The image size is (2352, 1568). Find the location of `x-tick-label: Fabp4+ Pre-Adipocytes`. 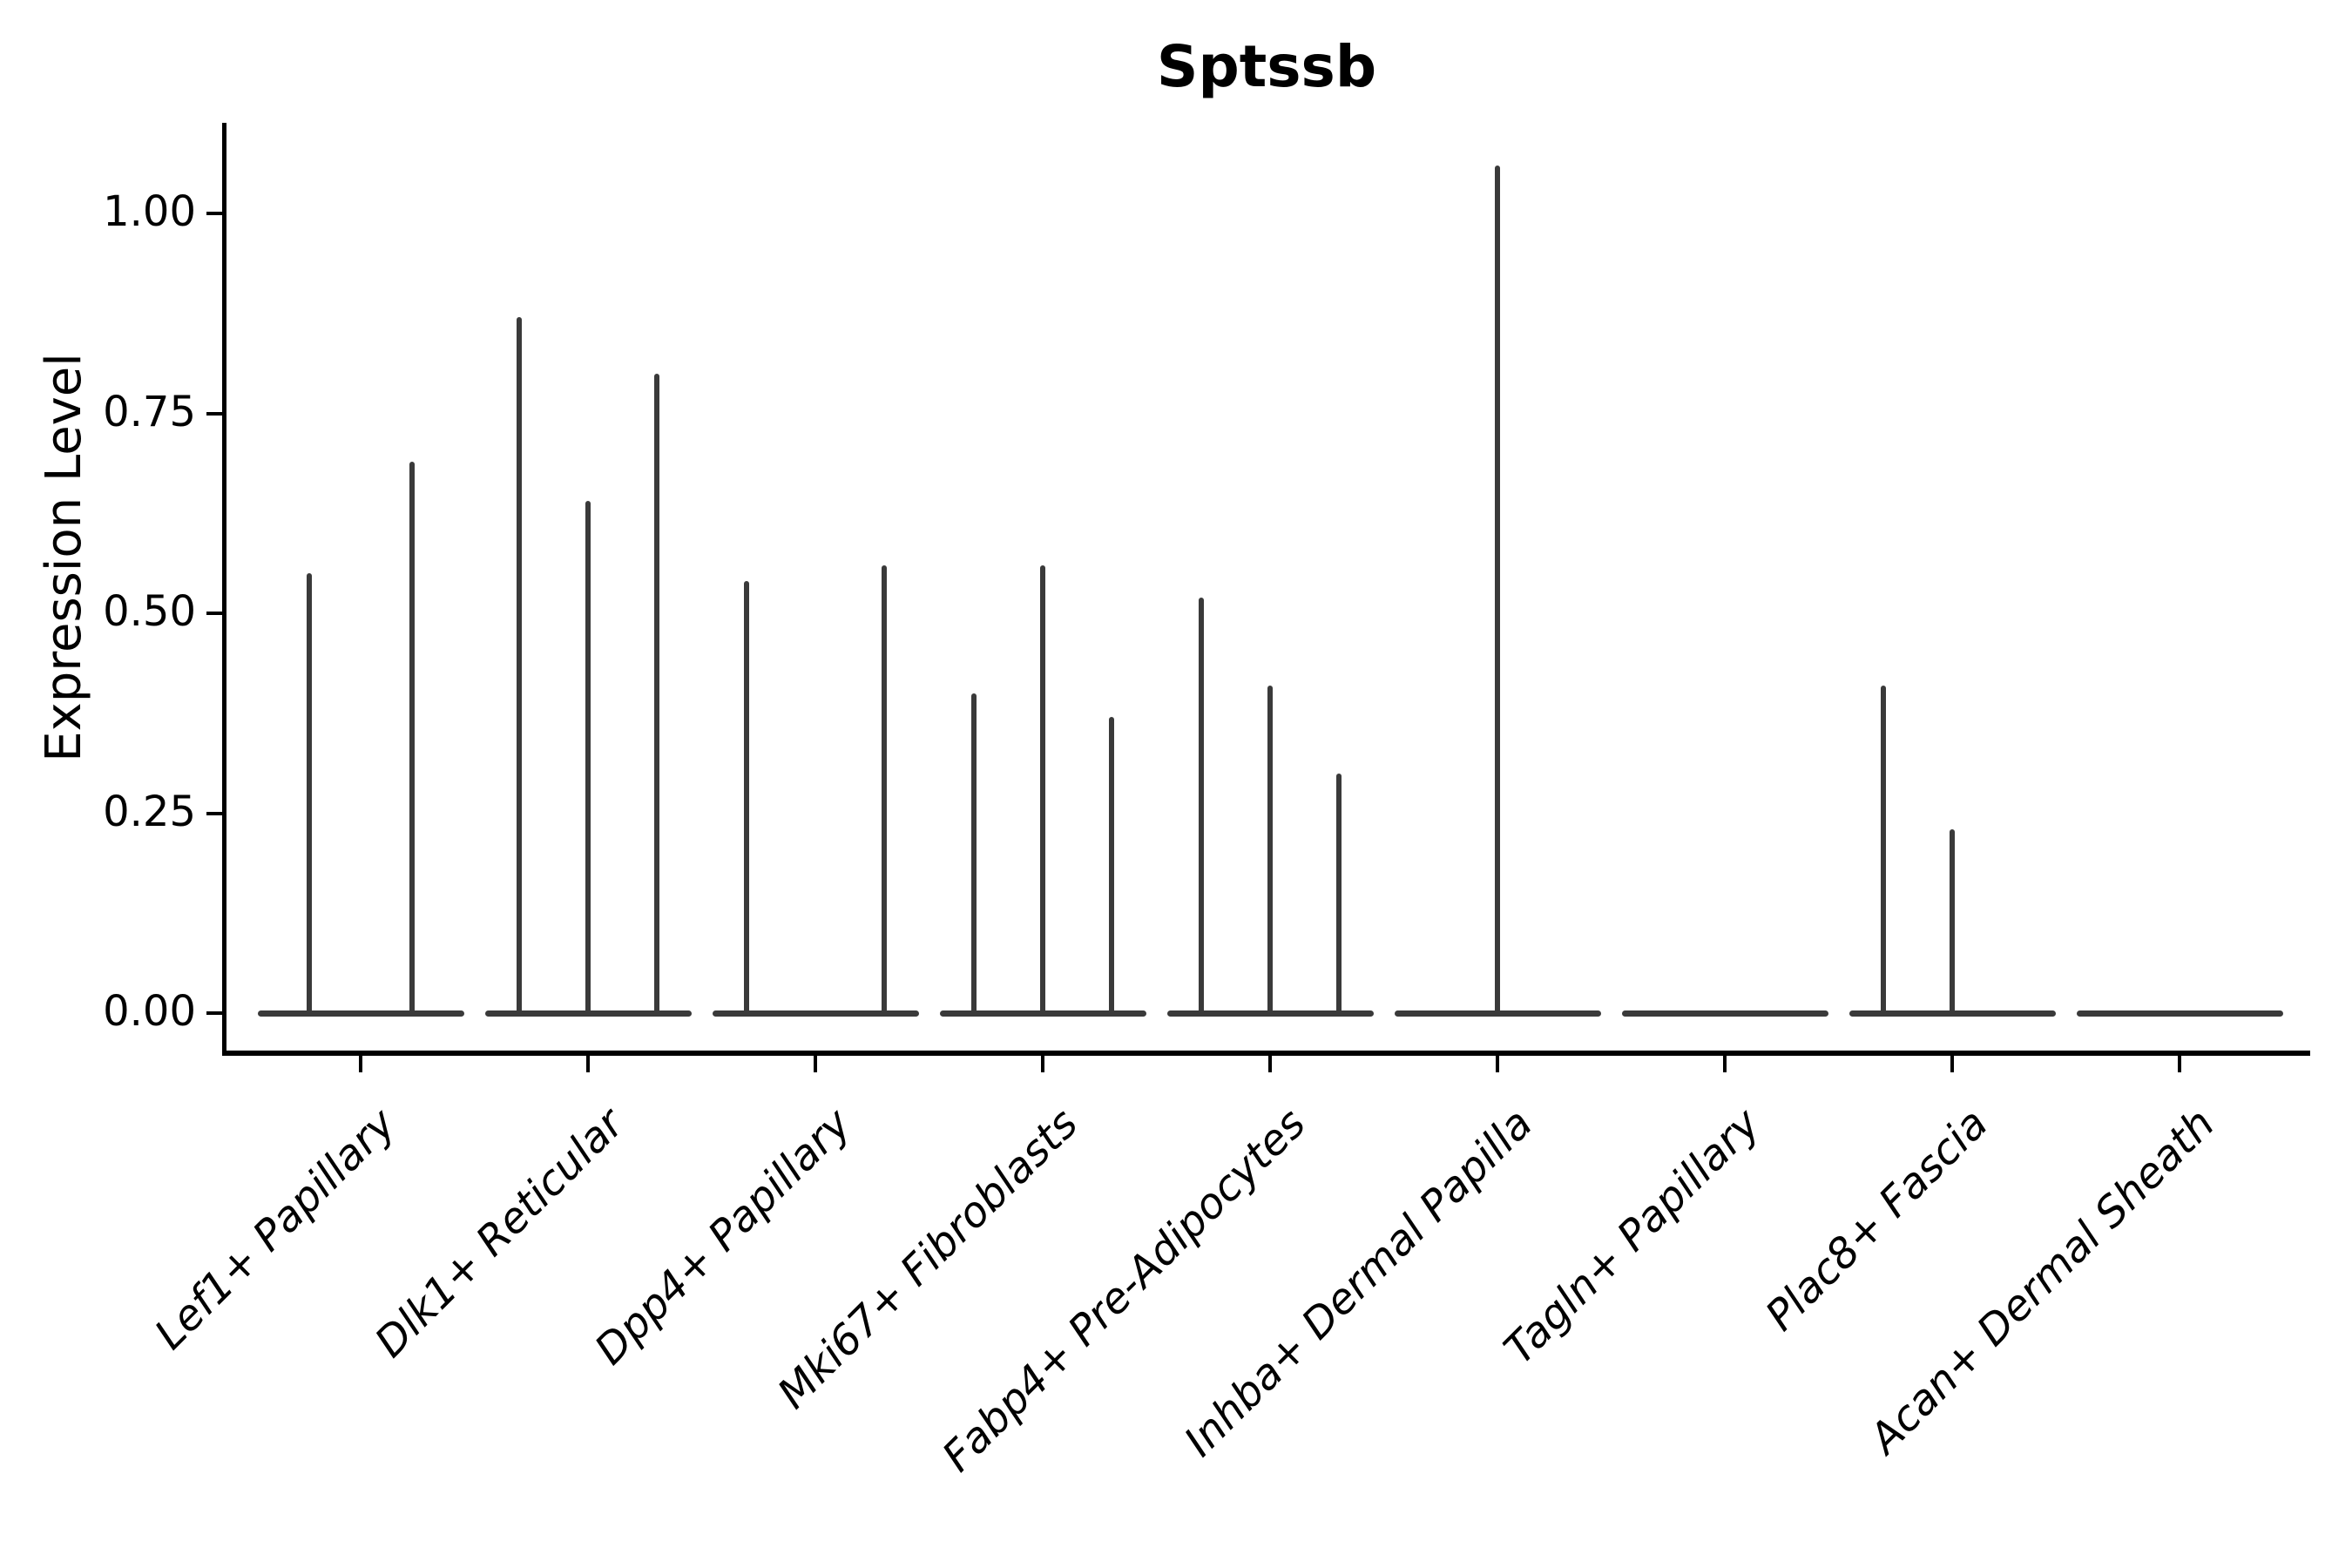

x-tick-label: Fabp4+ Pre-Adipocytes is located at coordinates (1123, 1290).